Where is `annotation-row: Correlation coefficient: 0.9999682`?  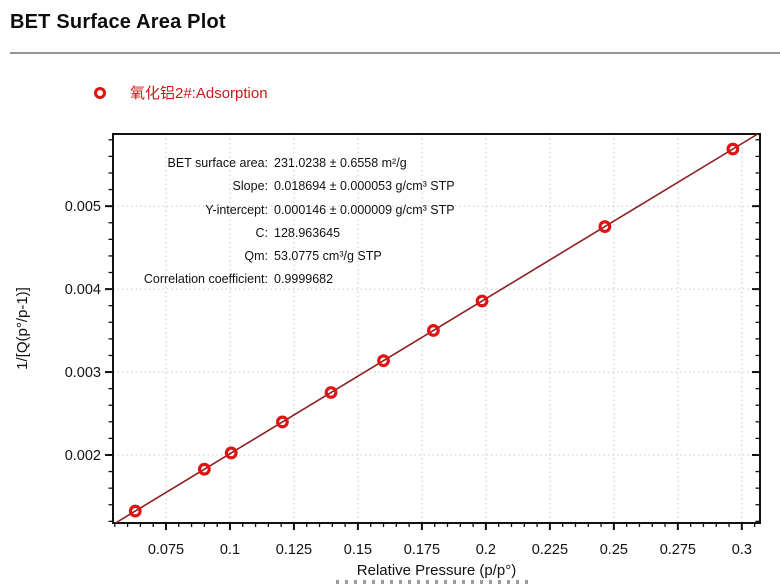 annotation-row: Correlation coefficient: 0.9999682 is located at coordinates (237, 279).